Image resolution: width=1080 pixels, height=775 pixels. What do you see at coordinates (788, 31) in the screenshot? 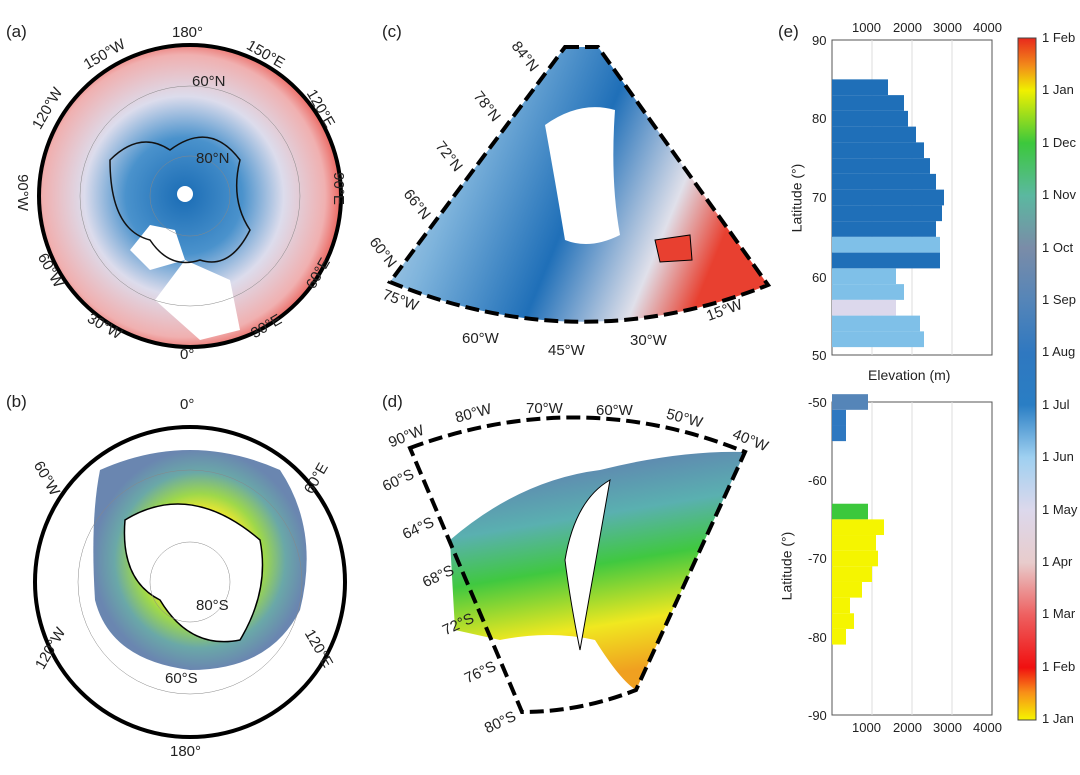
I see `panel-e-label: (e)` at bounding box center [788, 31].